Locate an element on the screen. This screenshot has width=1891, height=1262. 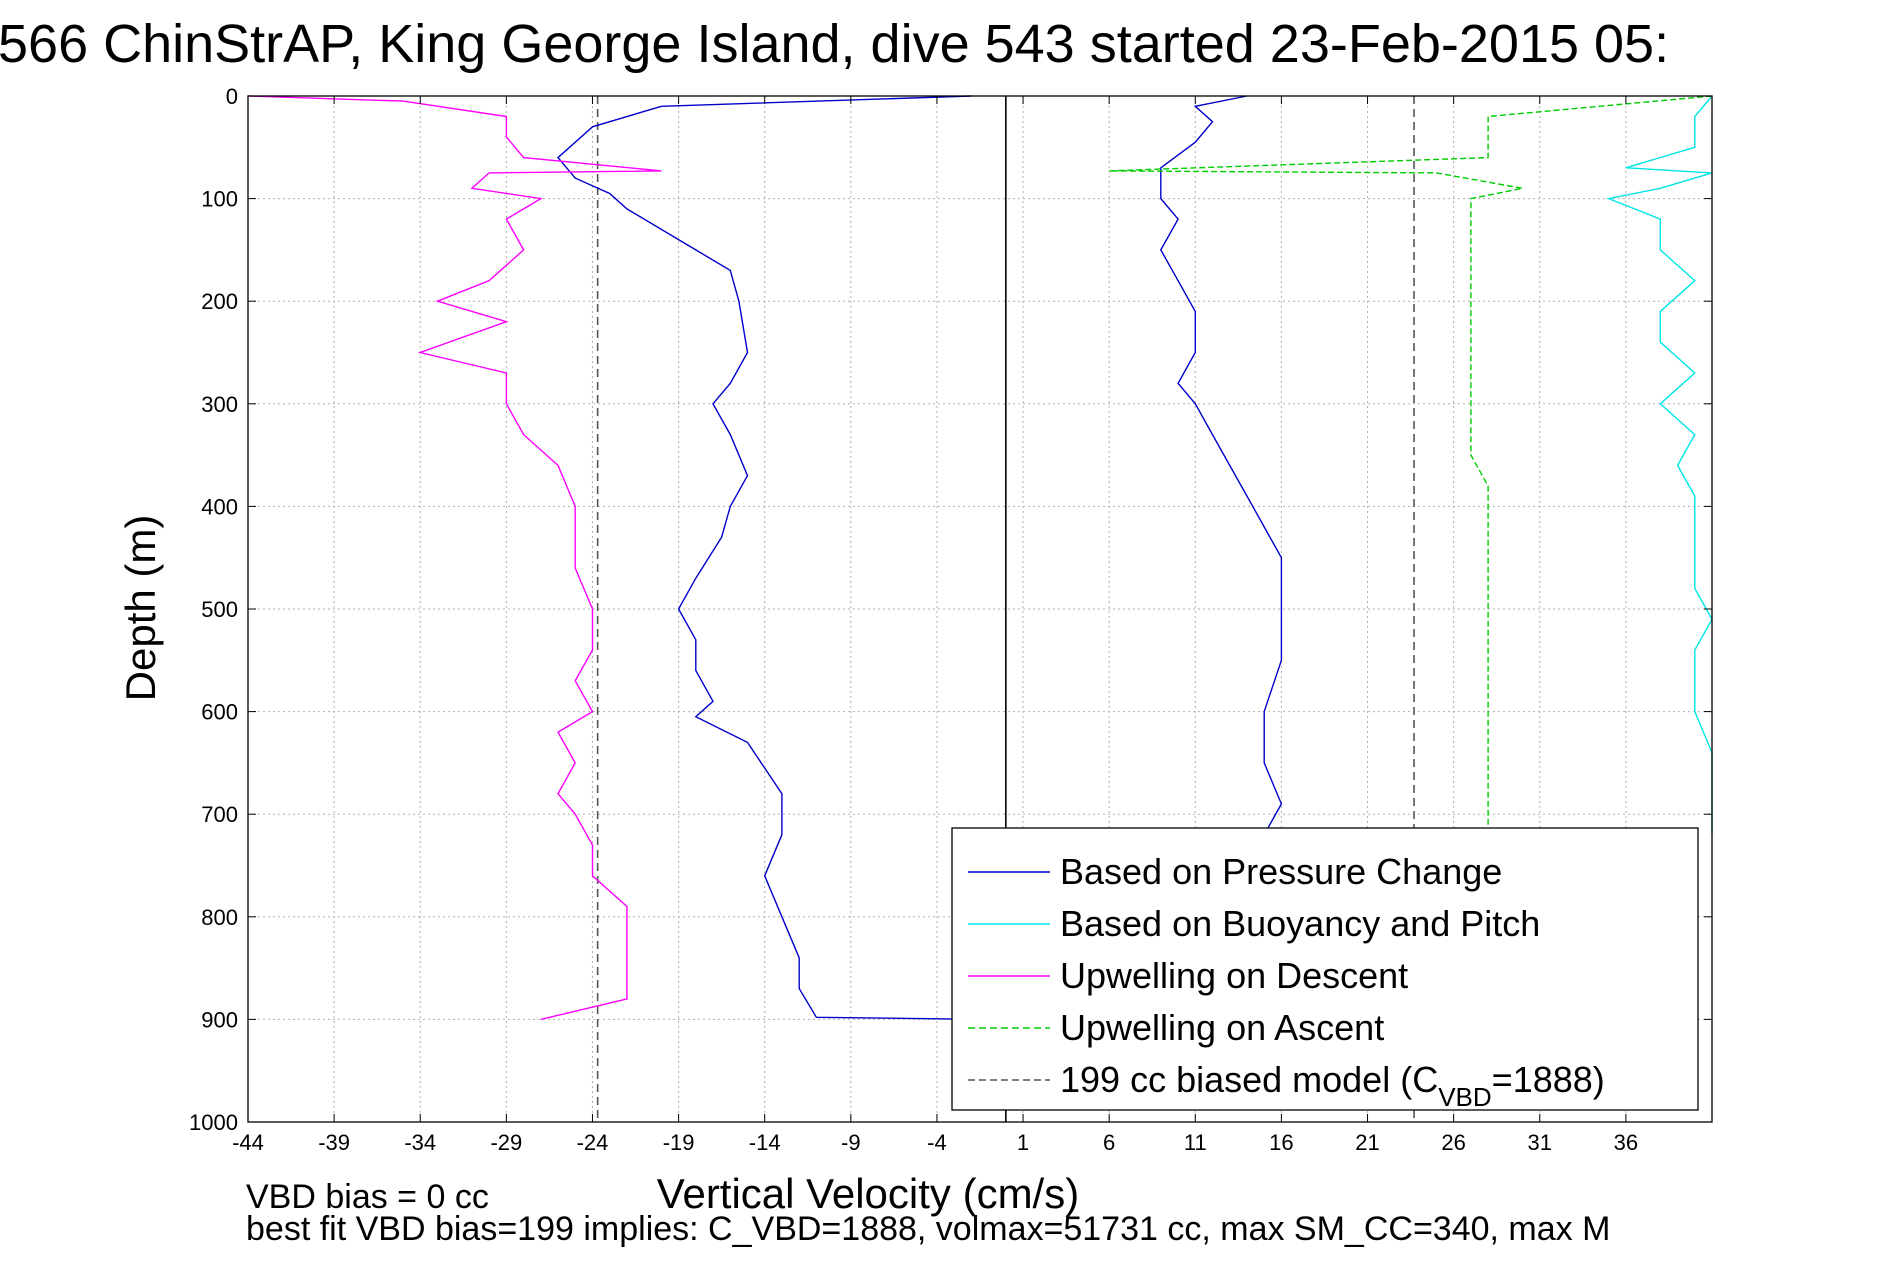
y-tick-label: 100 is located at coordinates (219, 199).